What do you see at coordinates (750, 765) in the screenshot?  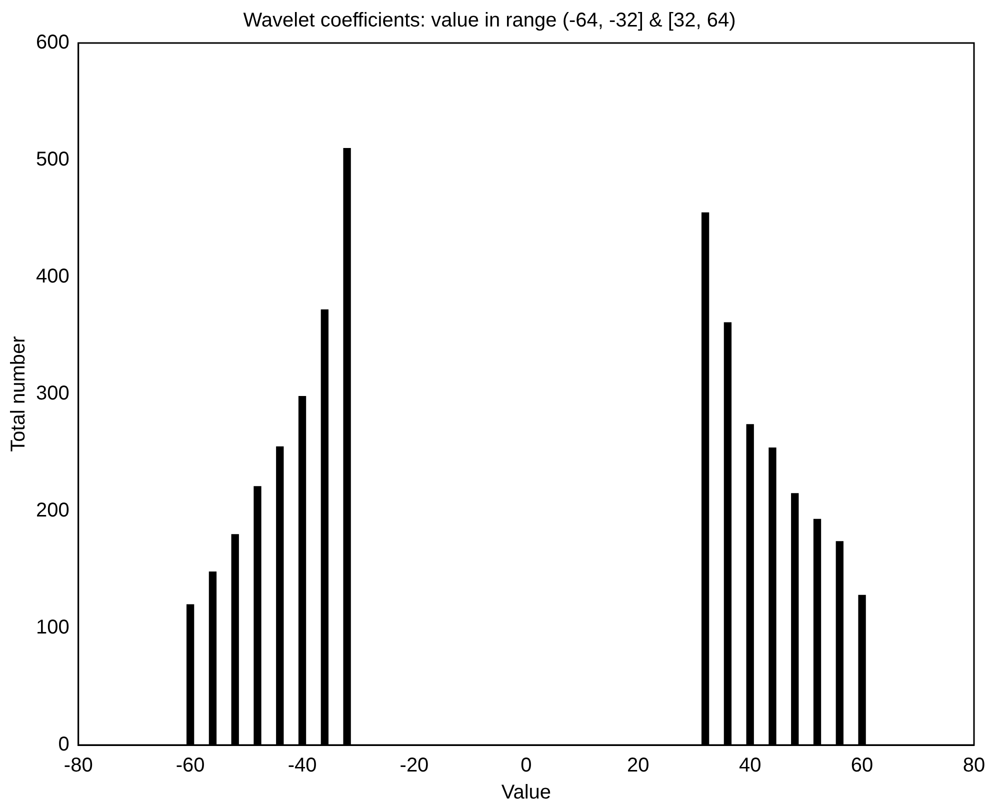 I see `x-tick-label: 40` at bounding box center [750, 765].